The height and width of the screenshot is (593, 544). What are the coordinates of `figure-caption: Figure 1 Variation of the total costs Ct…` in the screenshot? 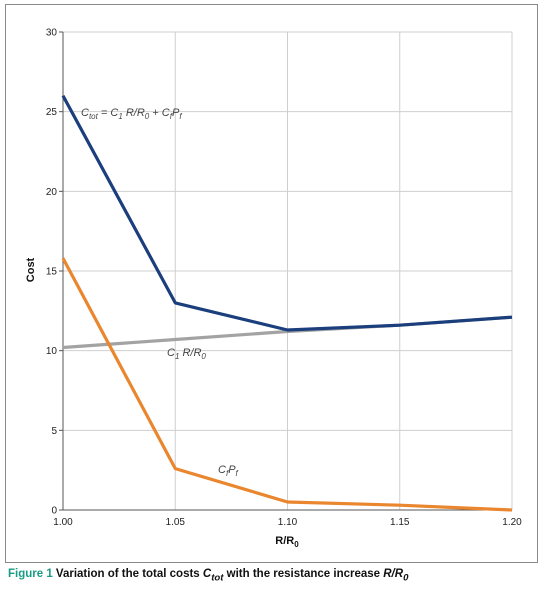 It's located at (208, 576).